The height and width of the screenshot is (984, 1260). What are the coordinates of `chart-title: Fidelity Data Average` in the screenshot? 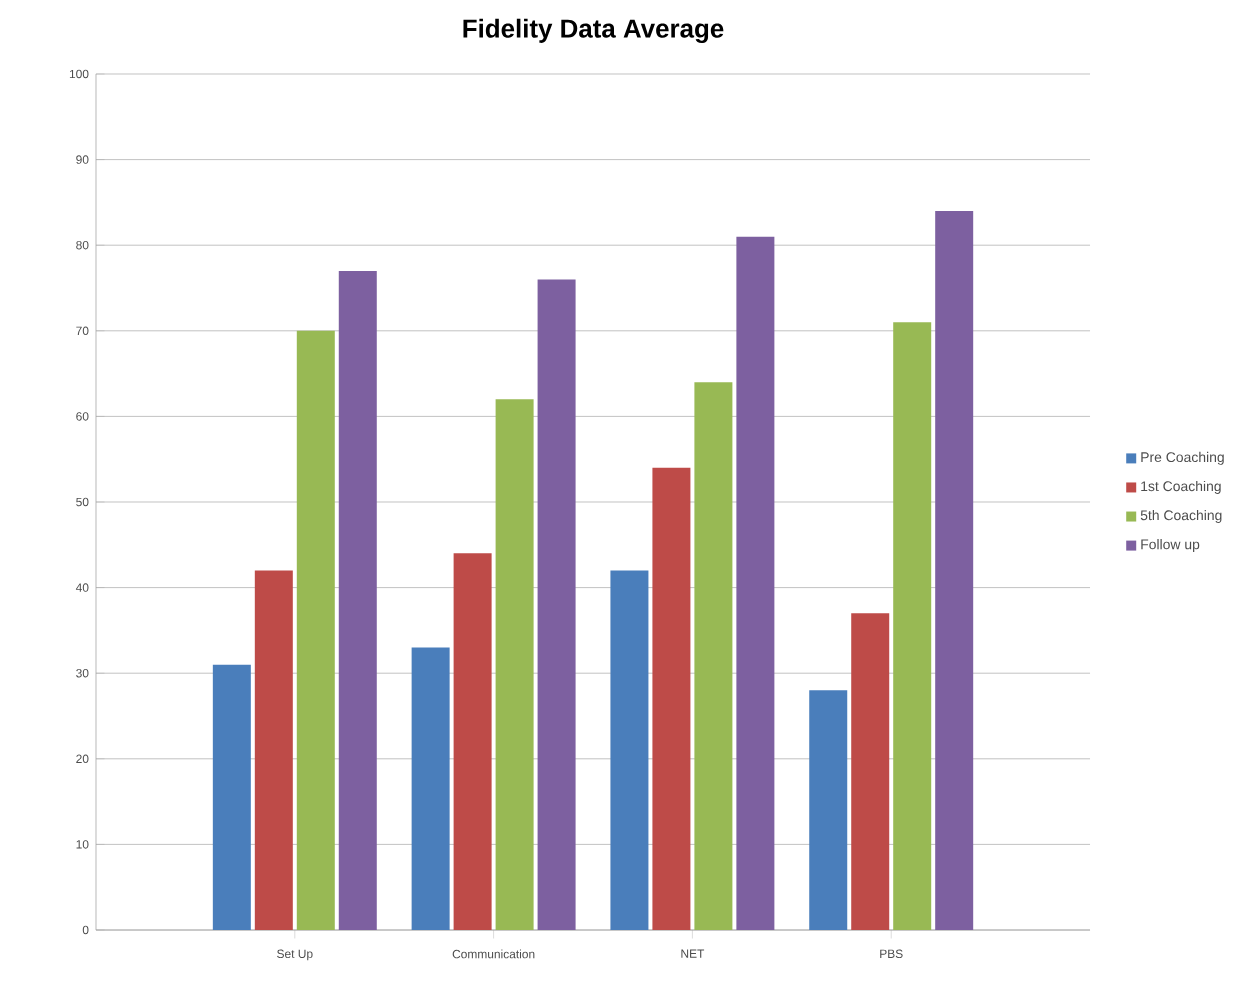 It's located at (593, 31).